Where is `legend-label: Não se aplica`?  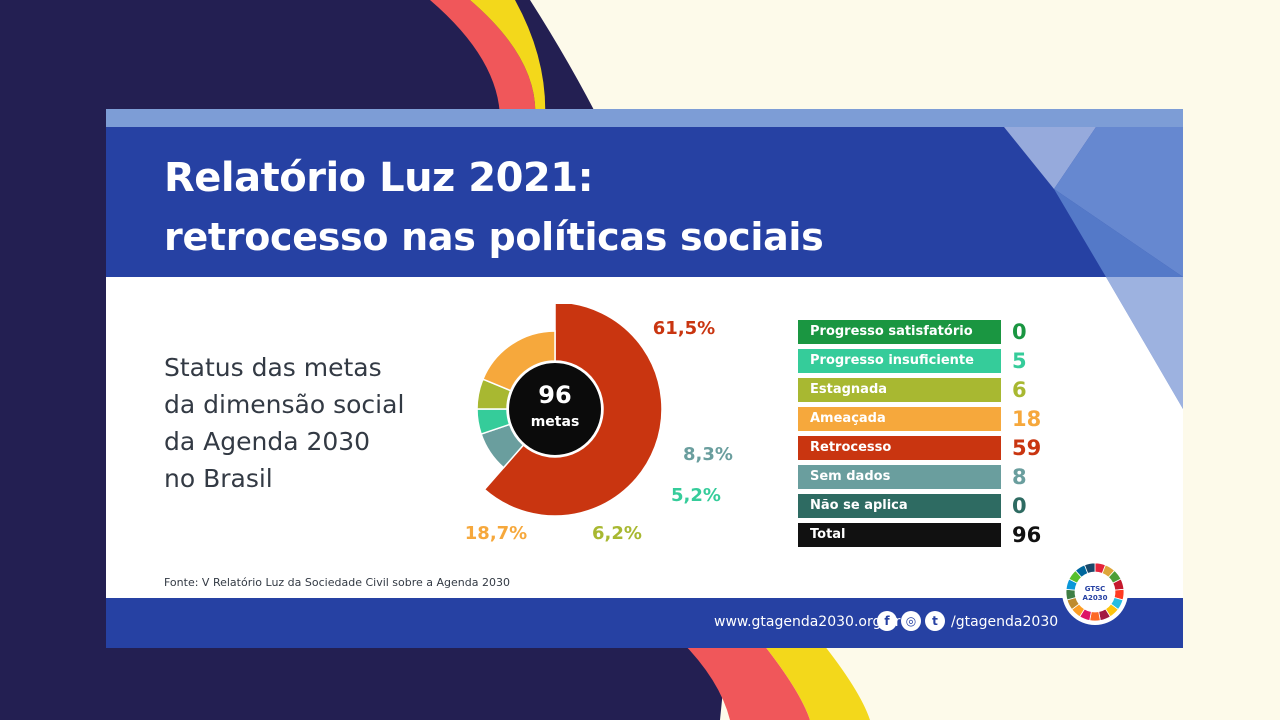 legend-label: Não se aplica is located at coordinates (899, 506).